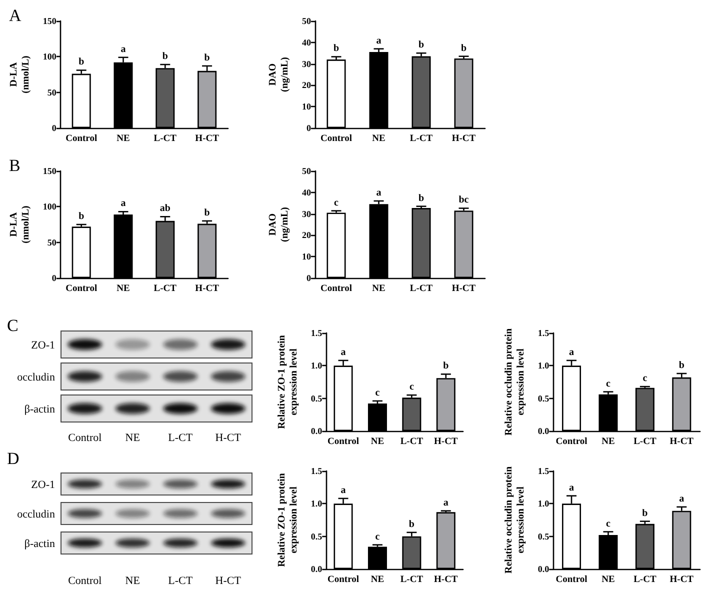 This screenshot has height=590, width=715. Describe the element at coordinates (165, 208) in the screenshot. I see `annotation: ab` at that location.